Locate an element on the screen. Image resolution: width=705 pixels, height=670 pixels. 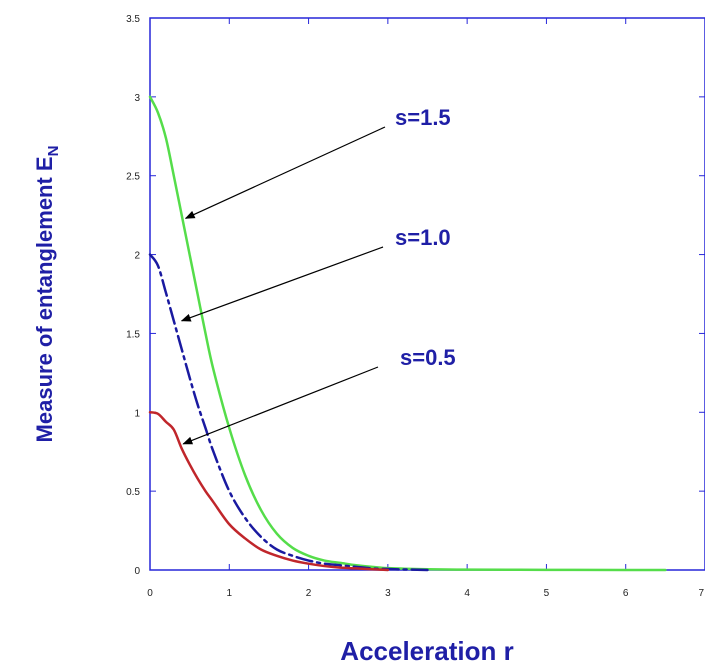
y-tick-label: 3 is located at coordinates (137, 98).